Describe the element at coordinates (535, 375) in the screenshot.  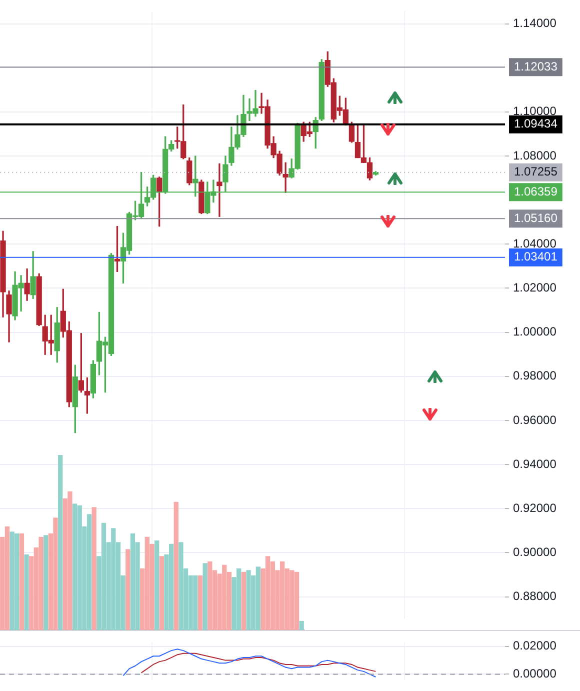
I see `y-tick-label: 0.98000` at that location.